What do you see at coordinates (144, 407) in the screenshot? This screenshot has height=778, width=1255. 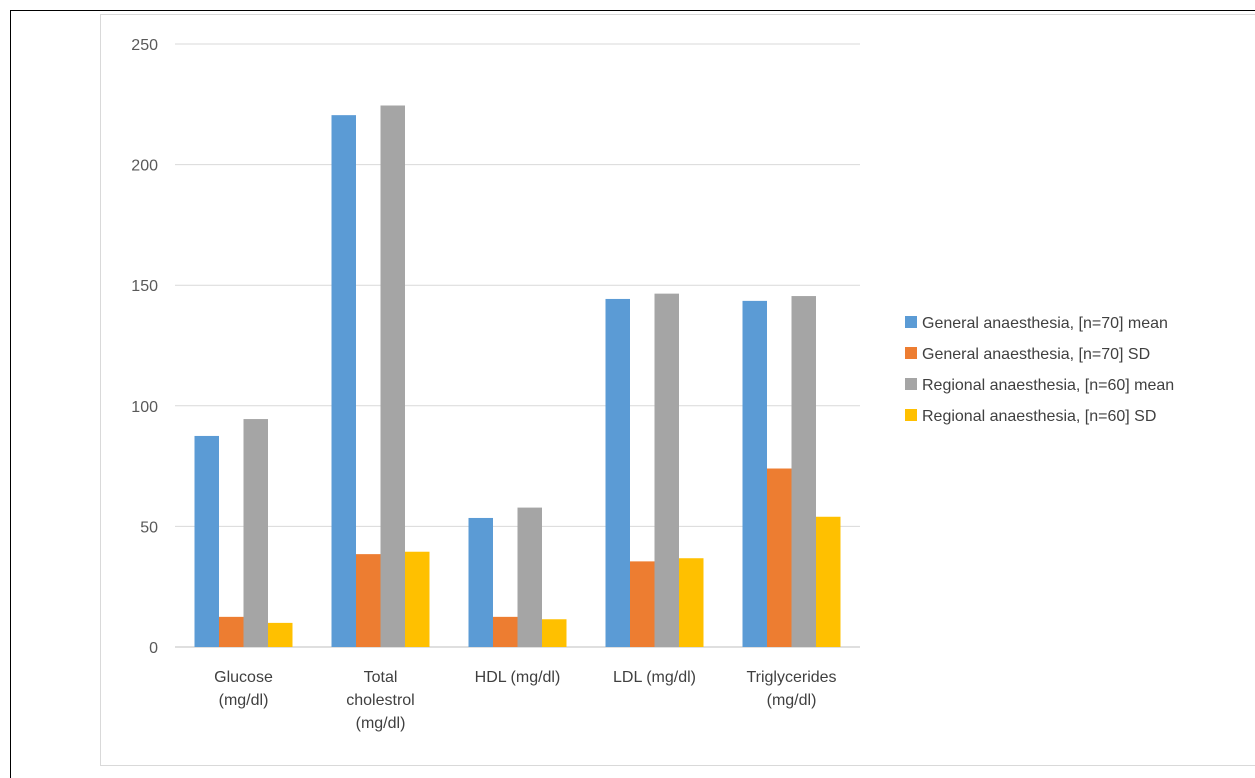 I see `y-tick-label: 100` at bounding box center [144, 407].